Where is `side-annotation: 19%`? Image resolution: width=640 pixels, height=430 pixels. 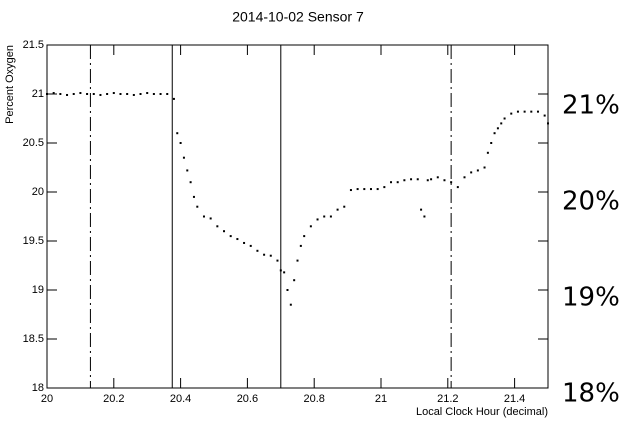 side-annotation: 19% is located at coordinates (591, 298).